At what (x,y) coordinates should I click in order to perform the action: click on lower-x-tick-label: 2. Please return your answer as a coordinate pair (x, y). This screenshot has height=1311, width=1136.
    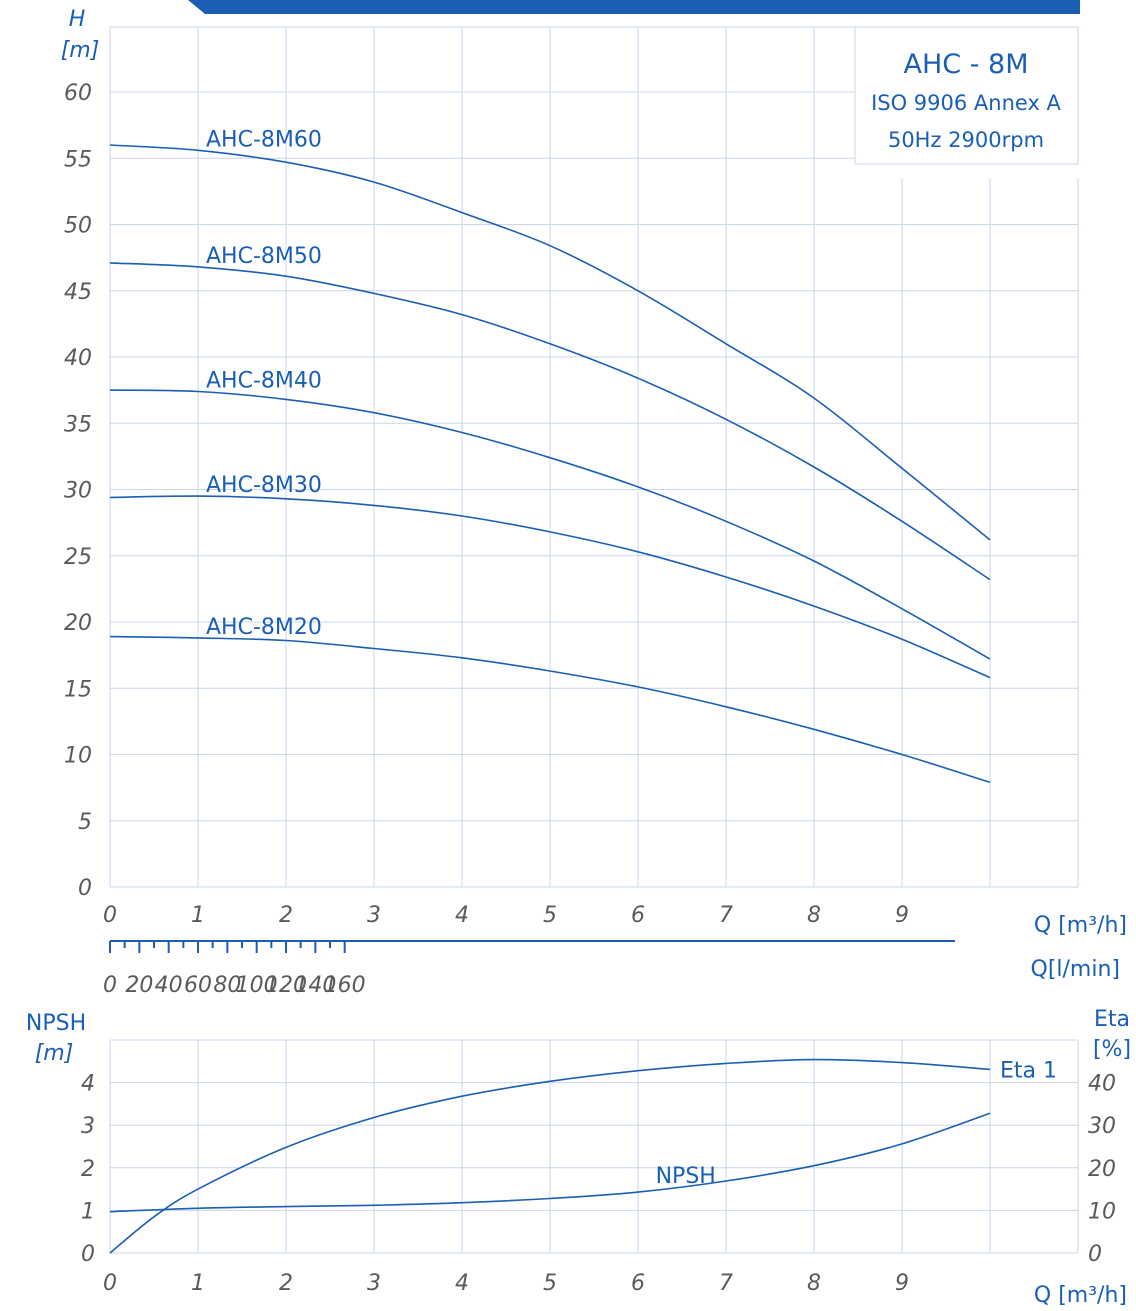
    Looking at the image, I should click on (286, 1283).